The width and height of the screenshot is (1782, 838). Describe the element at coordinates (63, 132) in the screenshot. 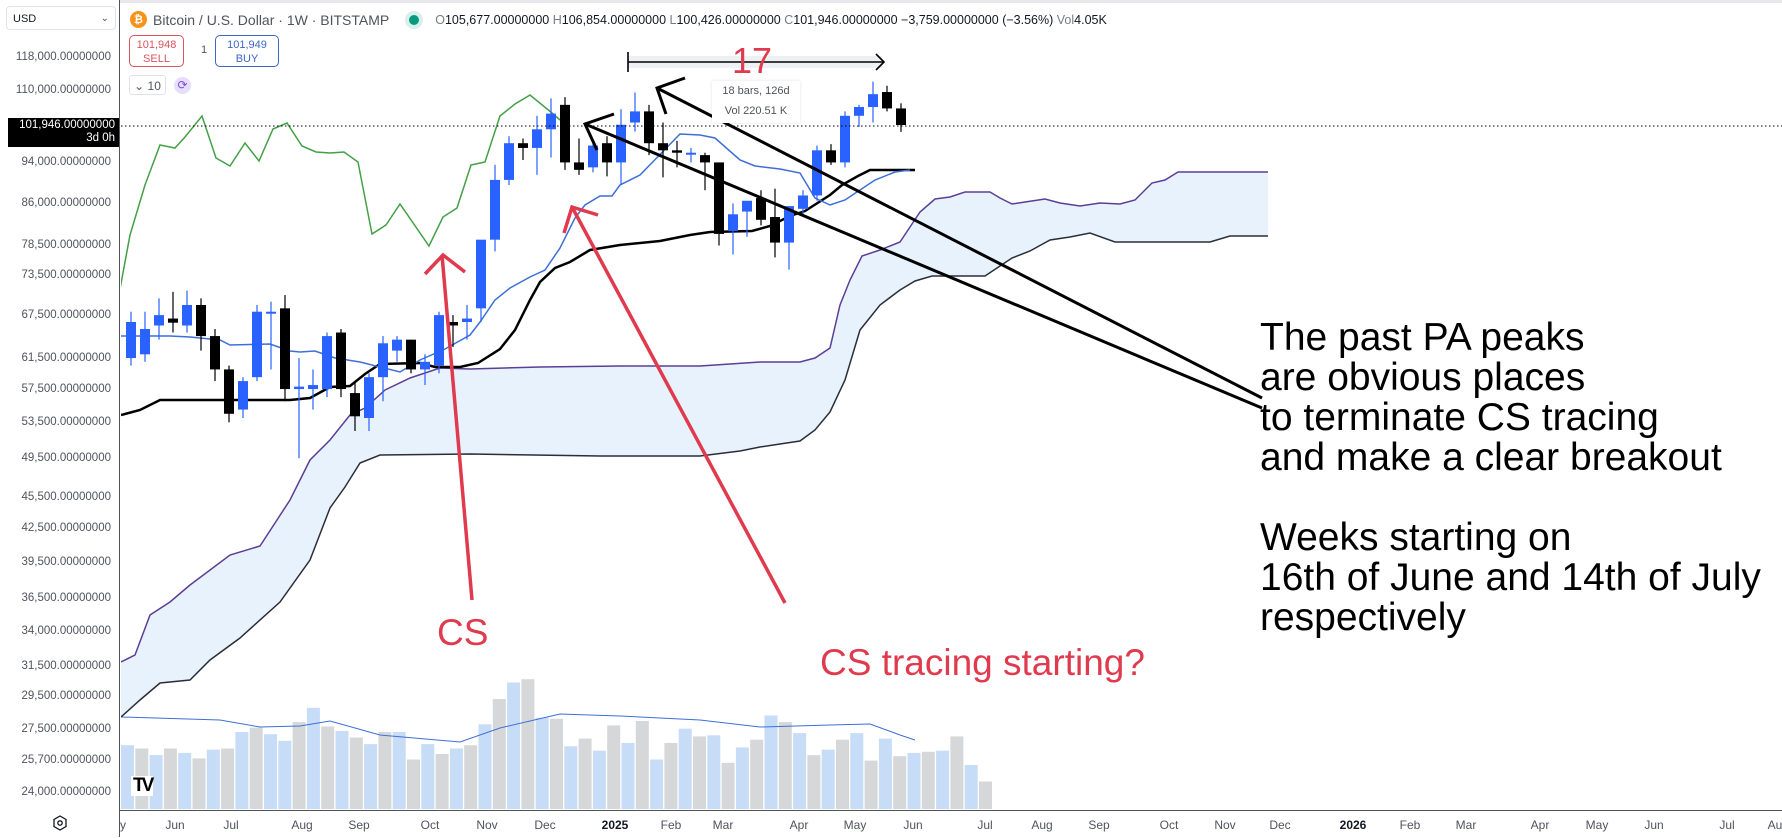

I see `current-price-label: 101,946.00000000 3d 0h` at that location.